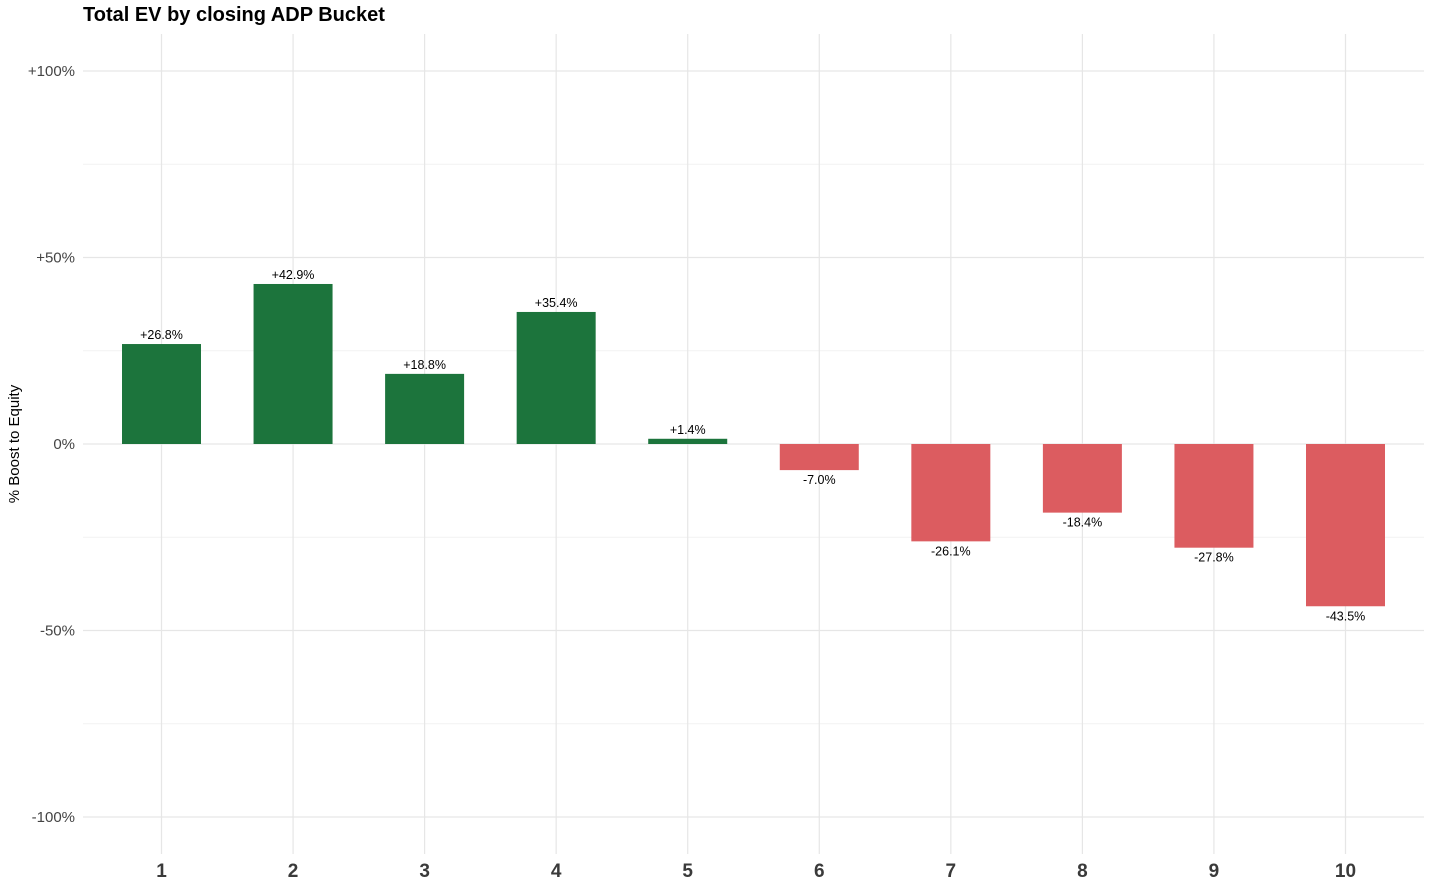  Describe the element at coordinates (819, 871) in the screenshot. I see `x-tick-label-6: 6` at that location.